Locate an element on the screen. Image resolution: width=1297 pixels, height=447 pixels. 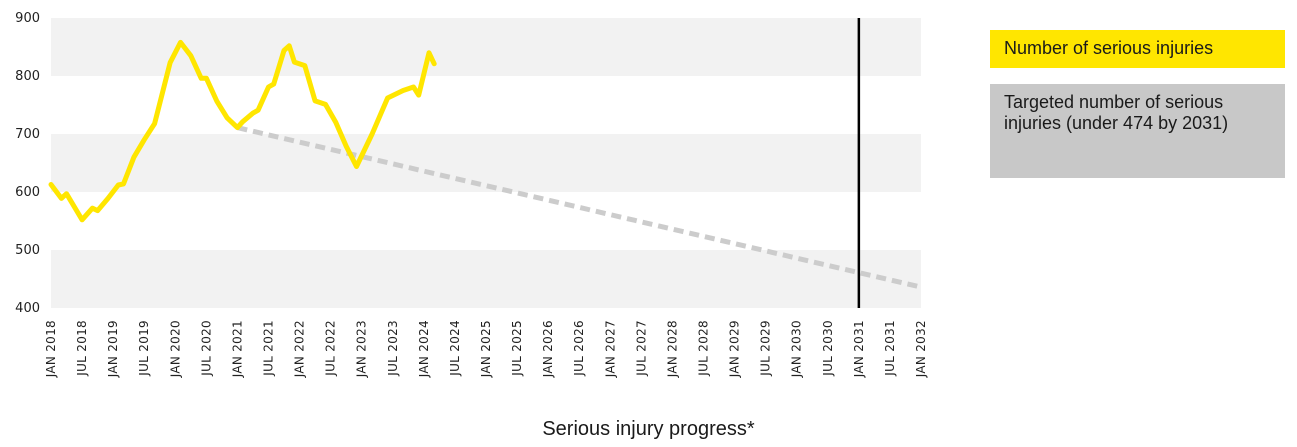
x-tick-label: JUL 2018 is located at coordinates (82, 348).